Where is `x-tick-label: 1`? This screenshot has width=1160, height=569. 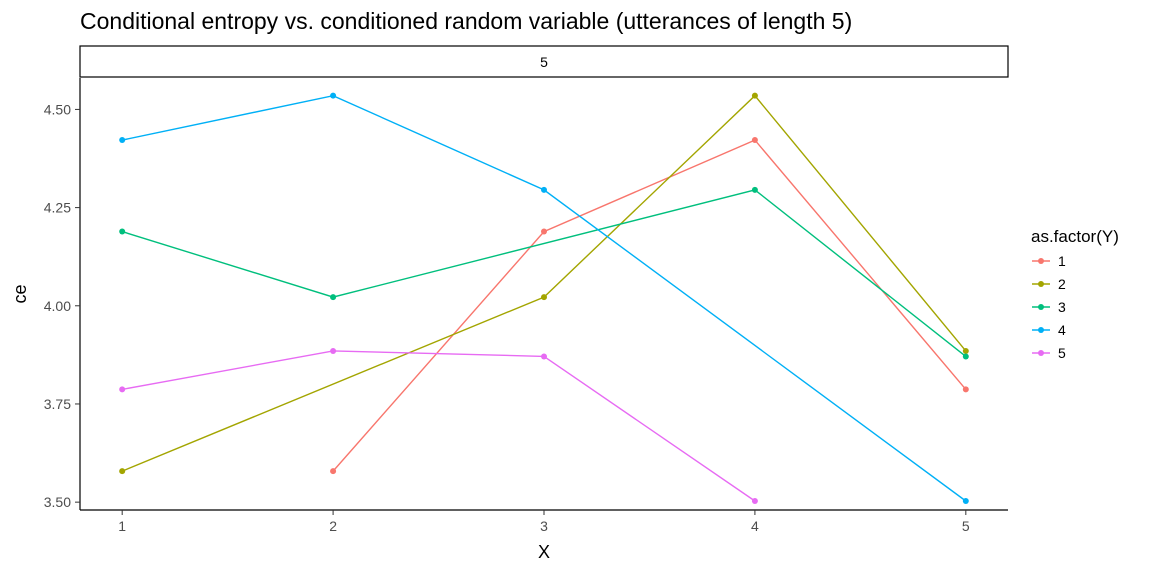 x-tick-label: 1 is located at coordinates (122, 526).